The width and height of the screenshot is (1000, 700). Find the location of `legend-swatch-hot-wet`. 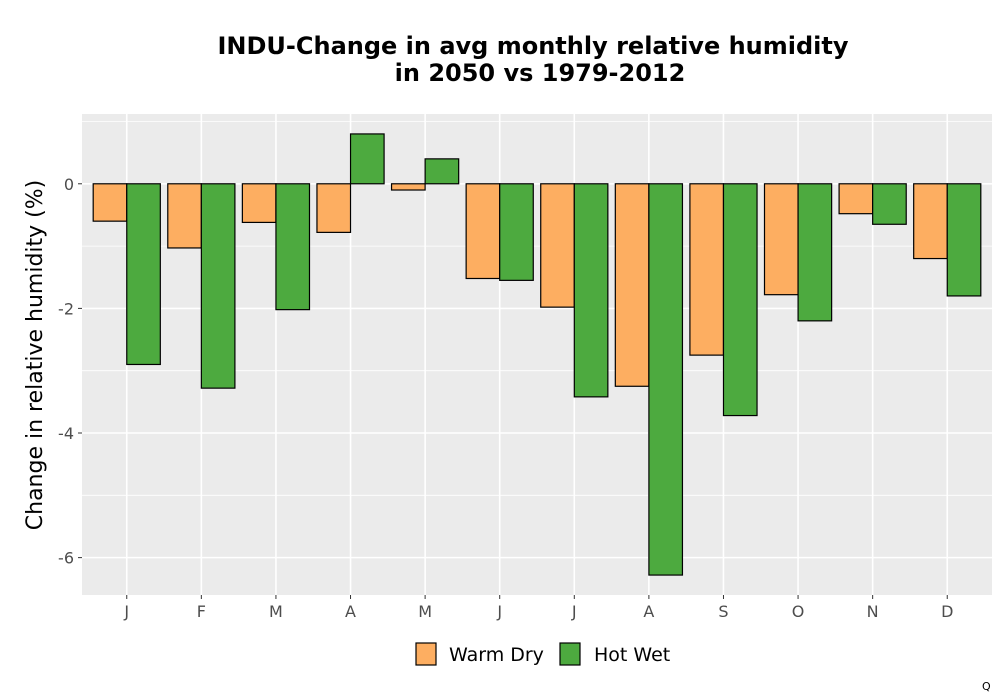

legend-swatch-hot-wet is located at coordinates (570, 654).